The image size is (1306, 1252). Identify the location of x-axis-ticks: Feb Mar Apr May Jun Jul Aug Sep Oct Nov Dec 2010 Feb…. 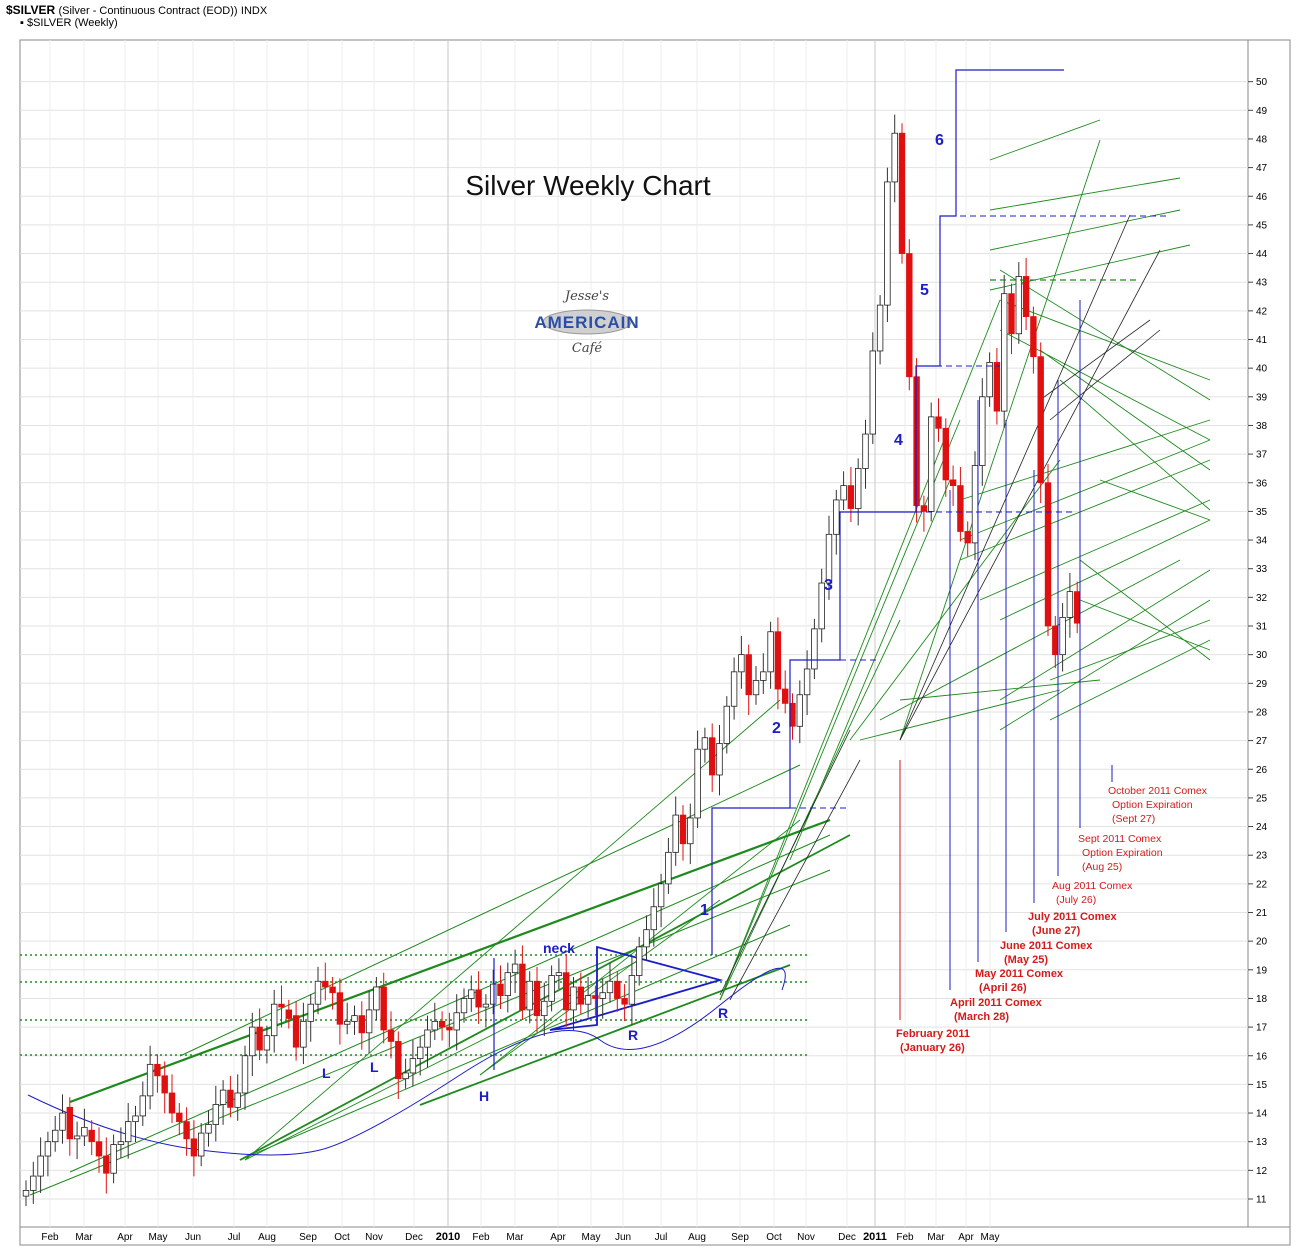
(520, 1237).